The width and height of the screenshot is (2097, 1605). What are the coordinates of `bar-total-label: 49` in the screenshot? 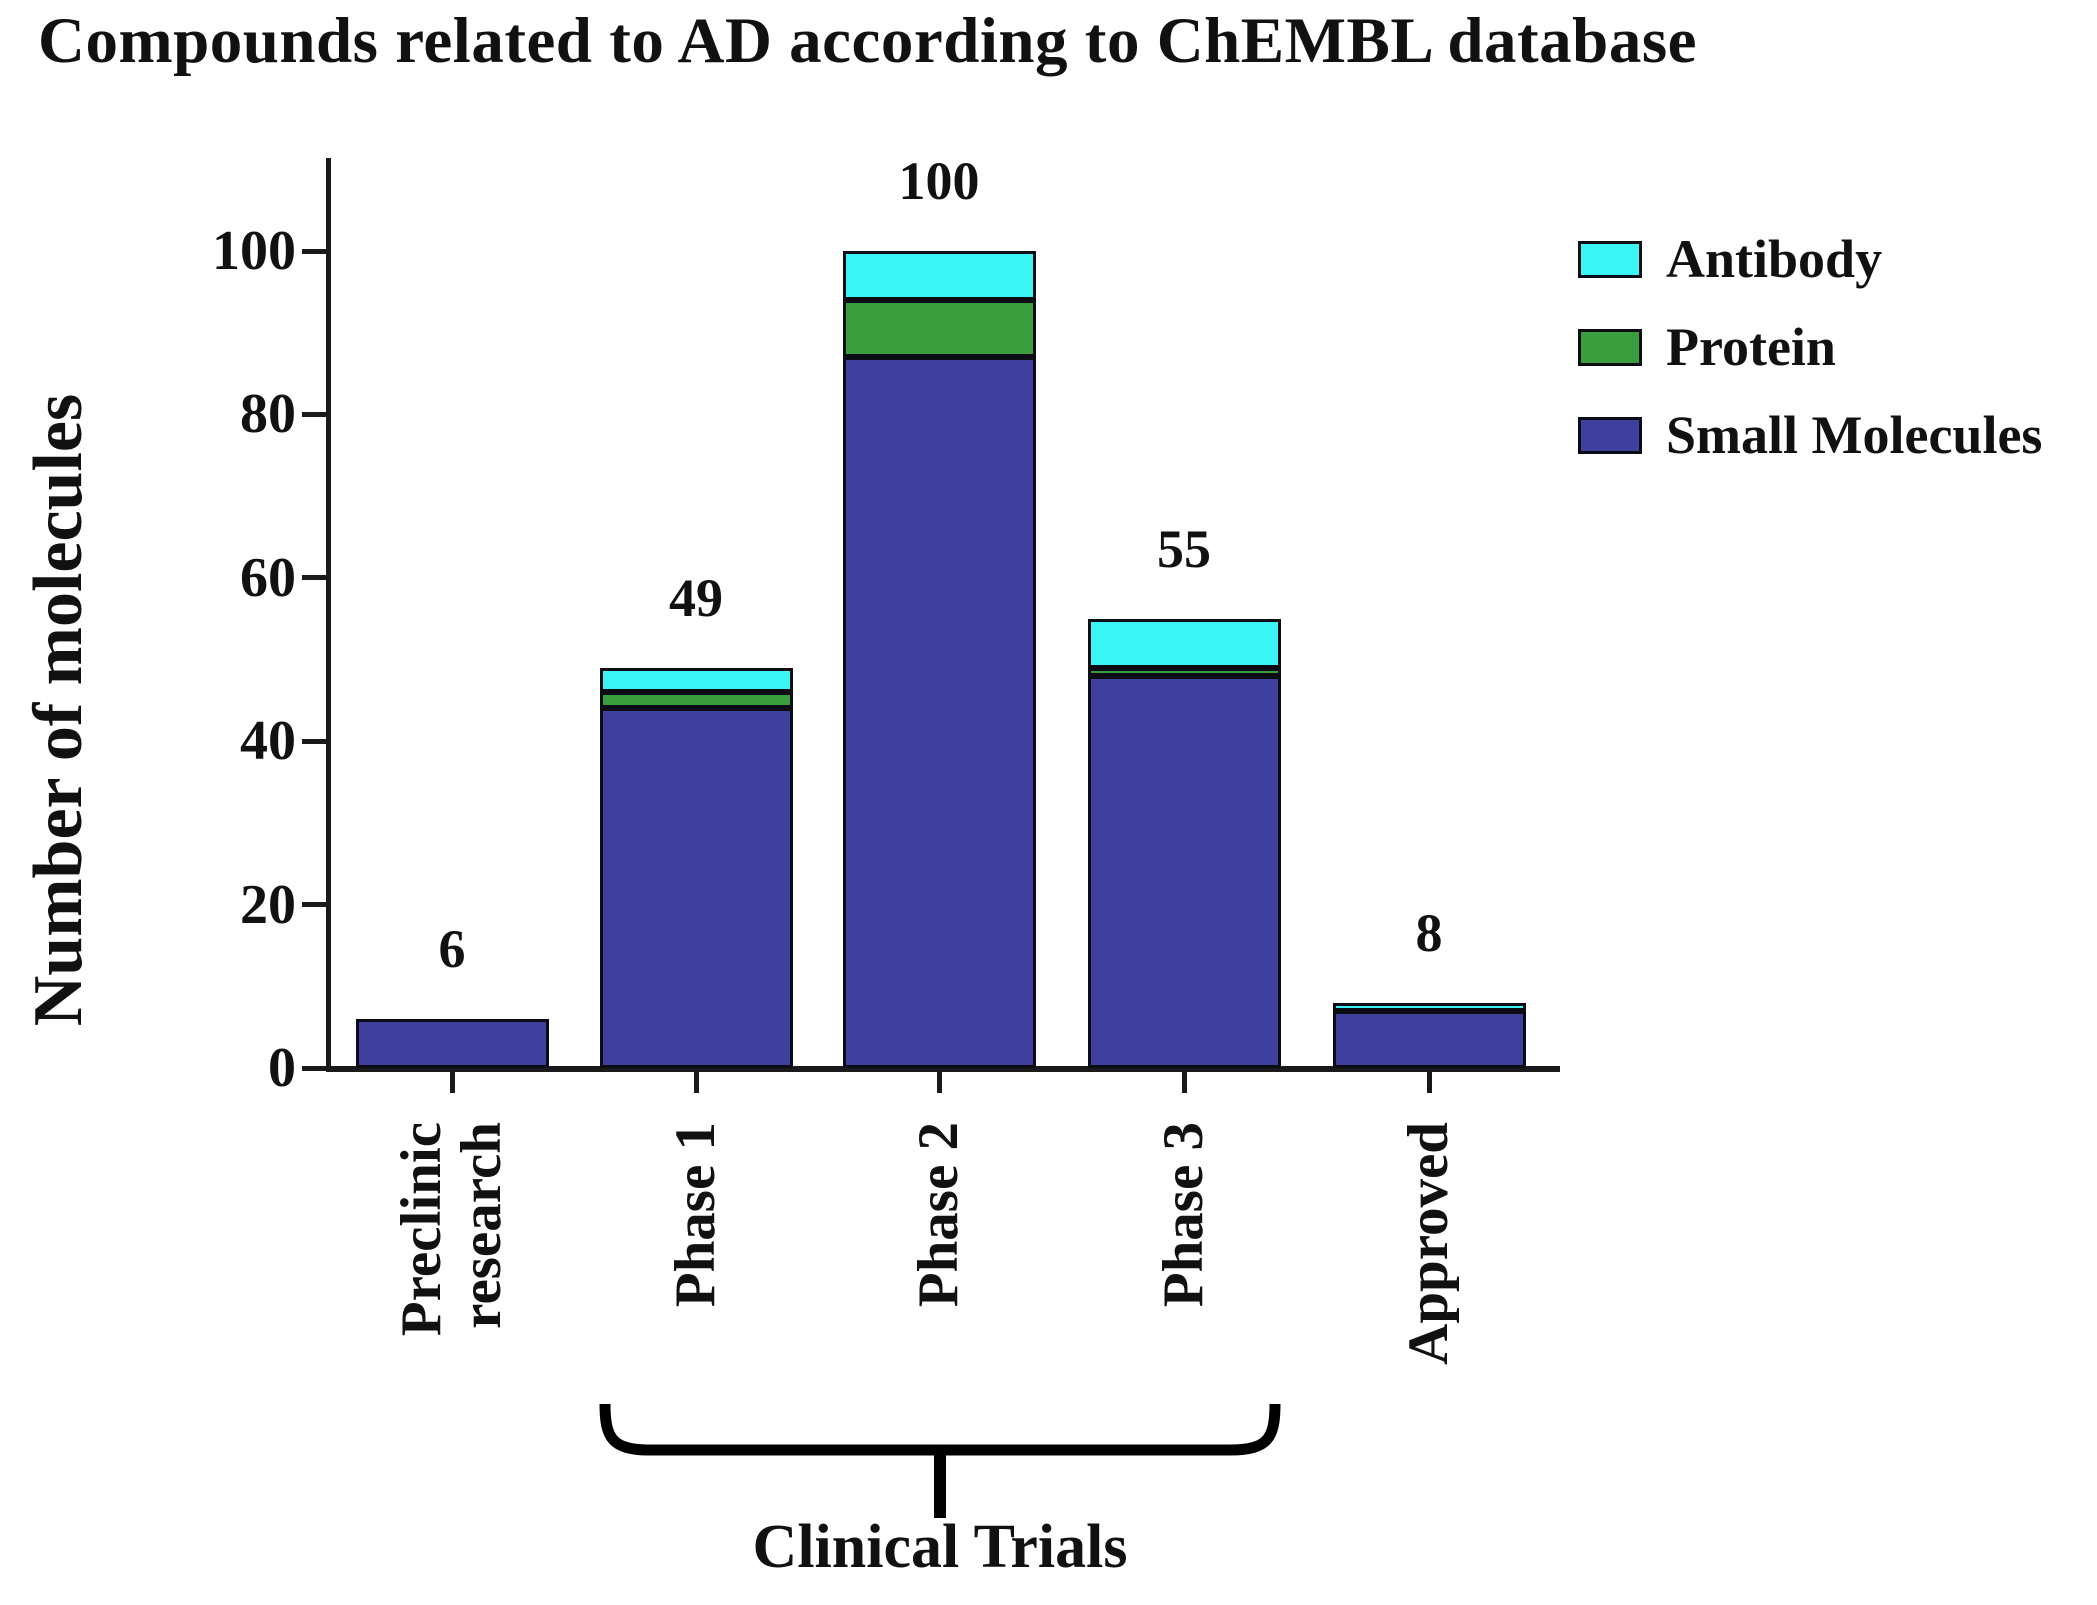 It's located at (696, 597).